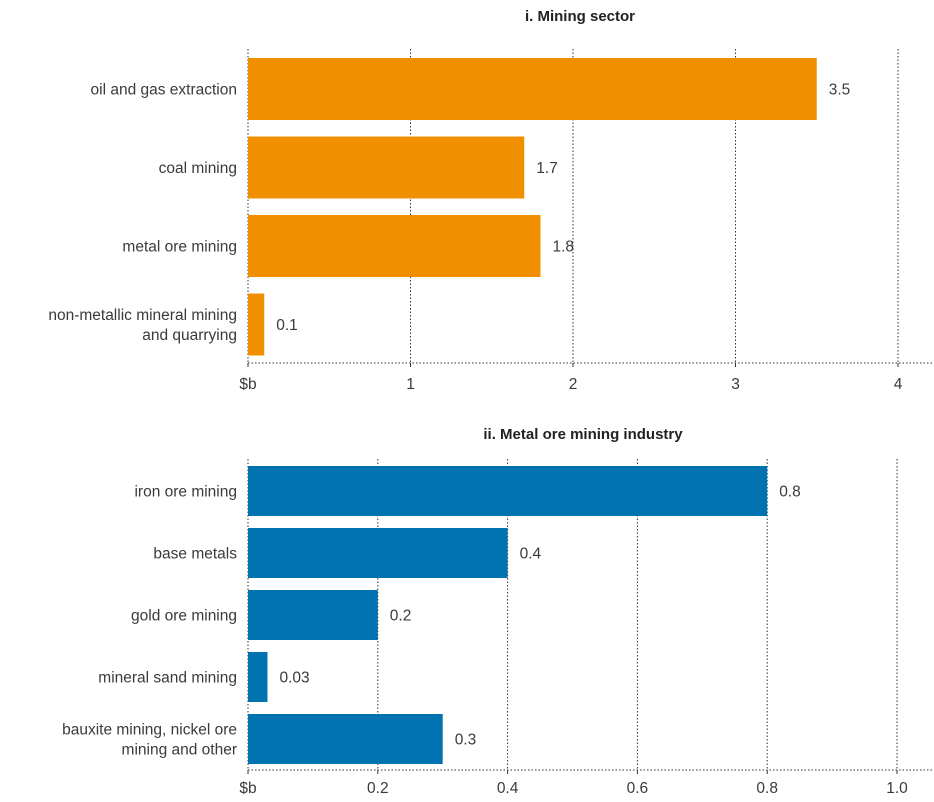 This screenshot has height=802, width=934. Describe the element at coordinates (547, 168) in the screenshot. I see `data-label: 1.7` at that location.